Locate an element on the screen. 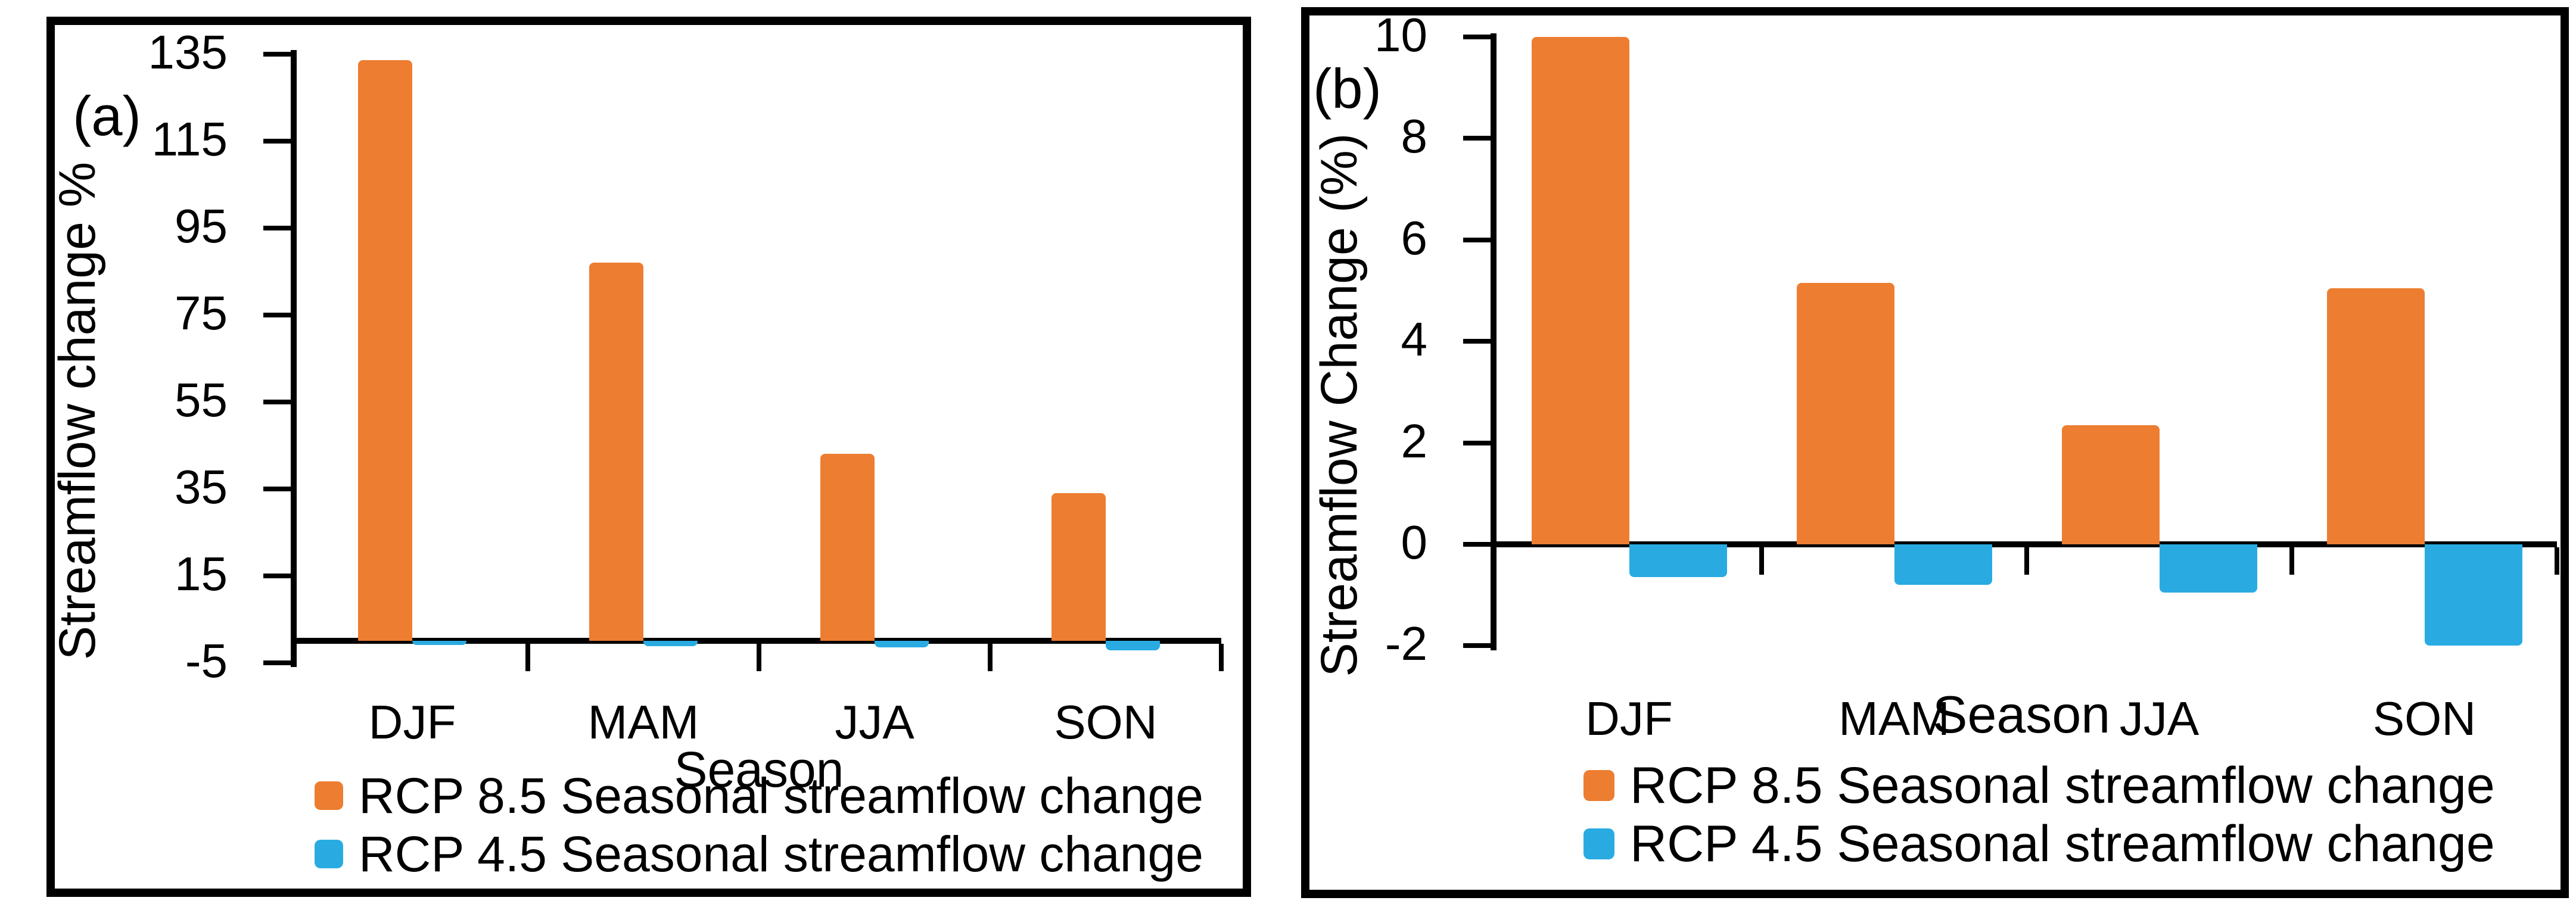 The image size is (2576, 910). y-tick-label: 35 is located at coordinates (201, 486).